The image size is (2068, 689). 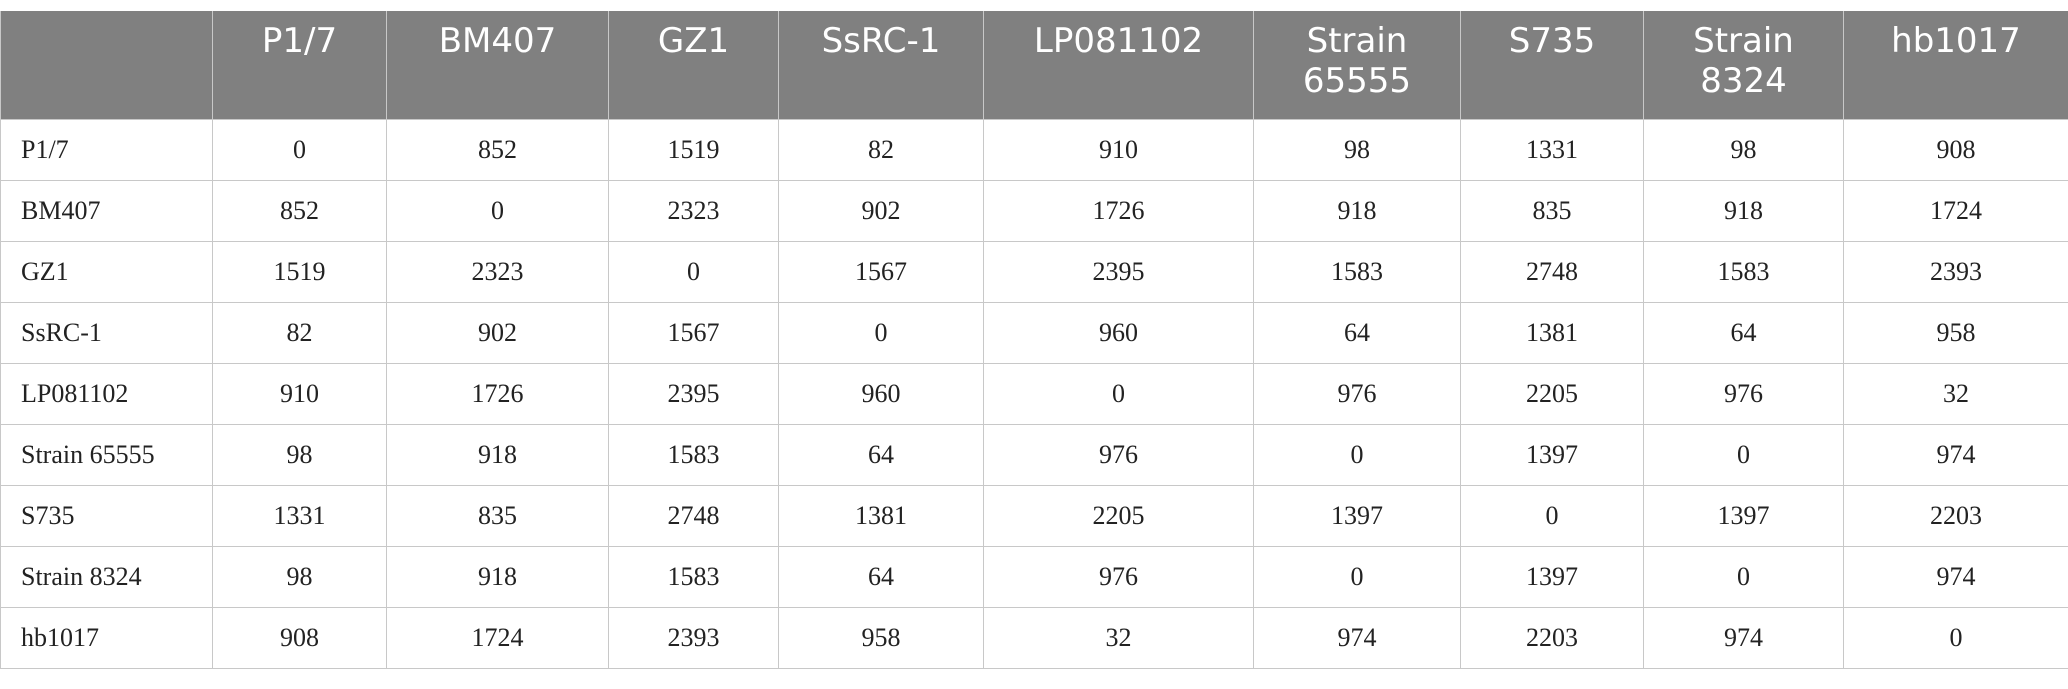 What do you see at coordinates (497, 393) in the screenshot?
I see `cell-value: 1726` at bounding box center [497, 393].